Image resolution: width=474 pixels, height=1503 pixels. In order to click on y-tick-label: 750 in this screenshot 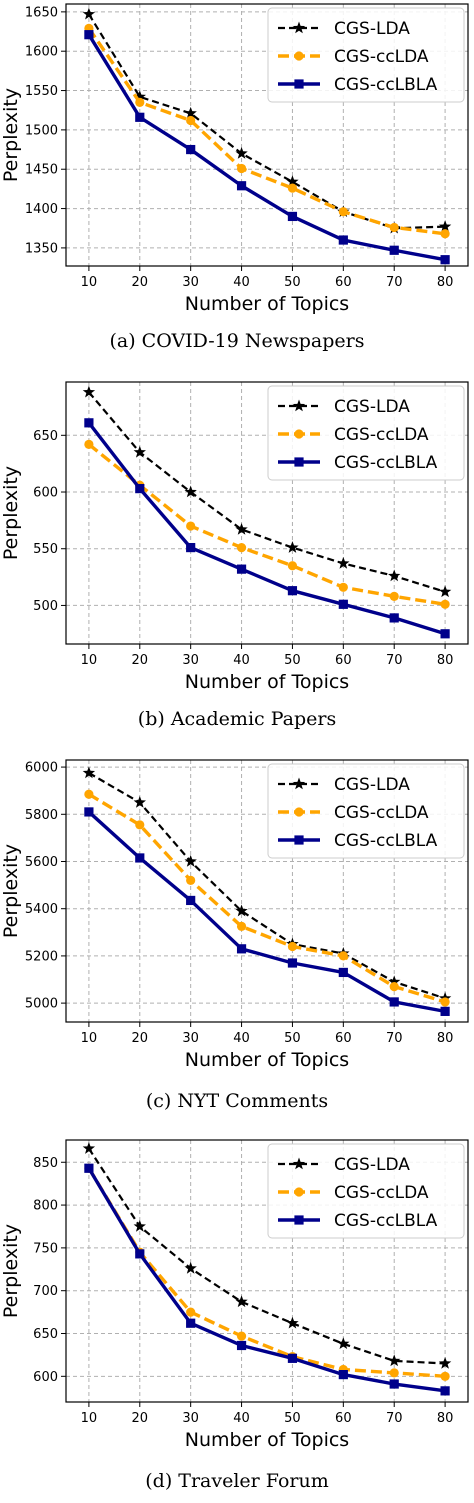, I will do `click(45, 1248)`.